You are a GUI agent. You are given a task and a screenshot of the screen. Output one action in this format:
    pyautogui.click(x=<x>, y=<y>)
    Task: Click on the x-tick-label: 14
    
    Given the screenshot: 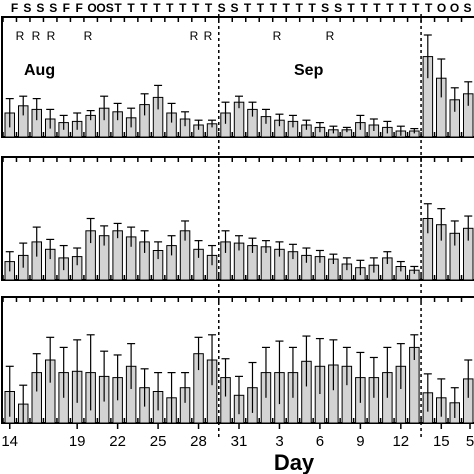 What is the action you would take?
    pyautogui.click(x=9, y=441)
    